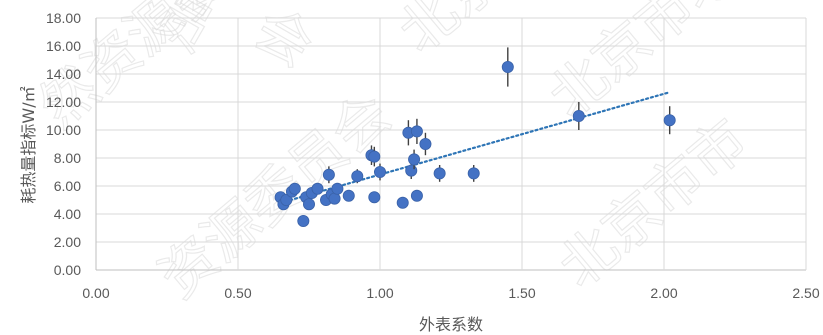  What do you see at coordinates (63, 74) in the screenshot?
I see `y-tick-label: 14.00` at bounding box center [63, 74].